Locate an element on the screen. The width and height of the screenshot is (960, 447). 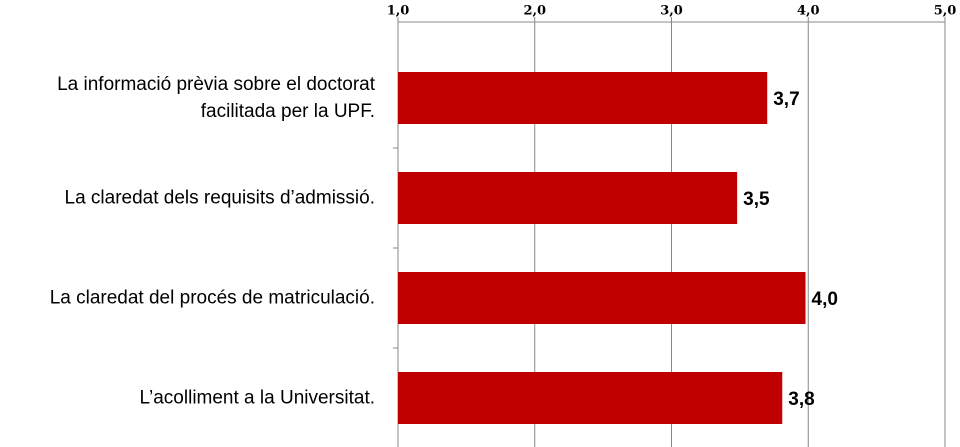
x-tick-label: 5,0 is located at coordinates (945, 11).